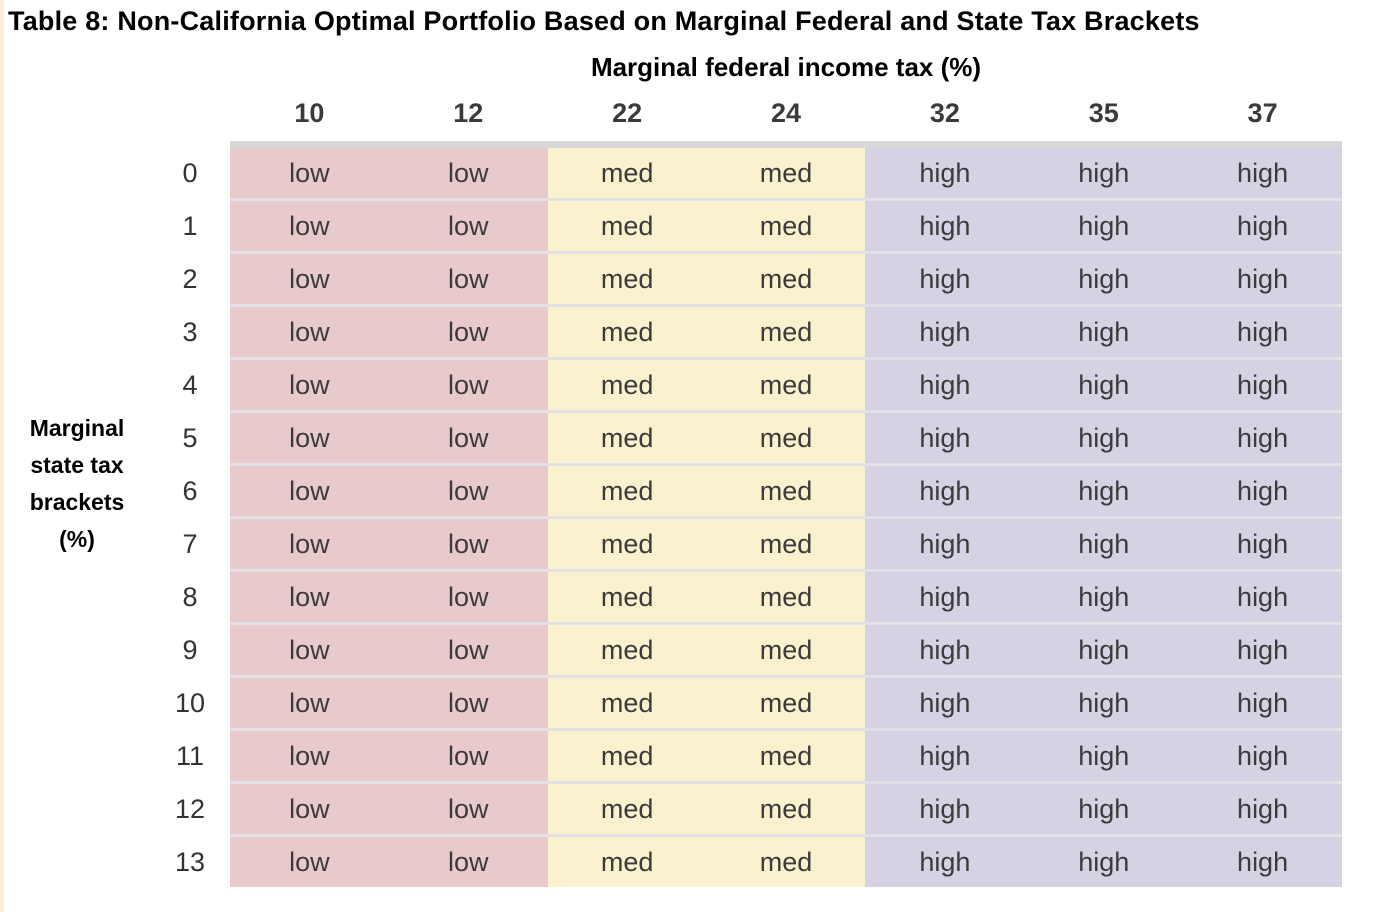  I want to click on table-row: 3 low low med med high high high, so click(671, 330).